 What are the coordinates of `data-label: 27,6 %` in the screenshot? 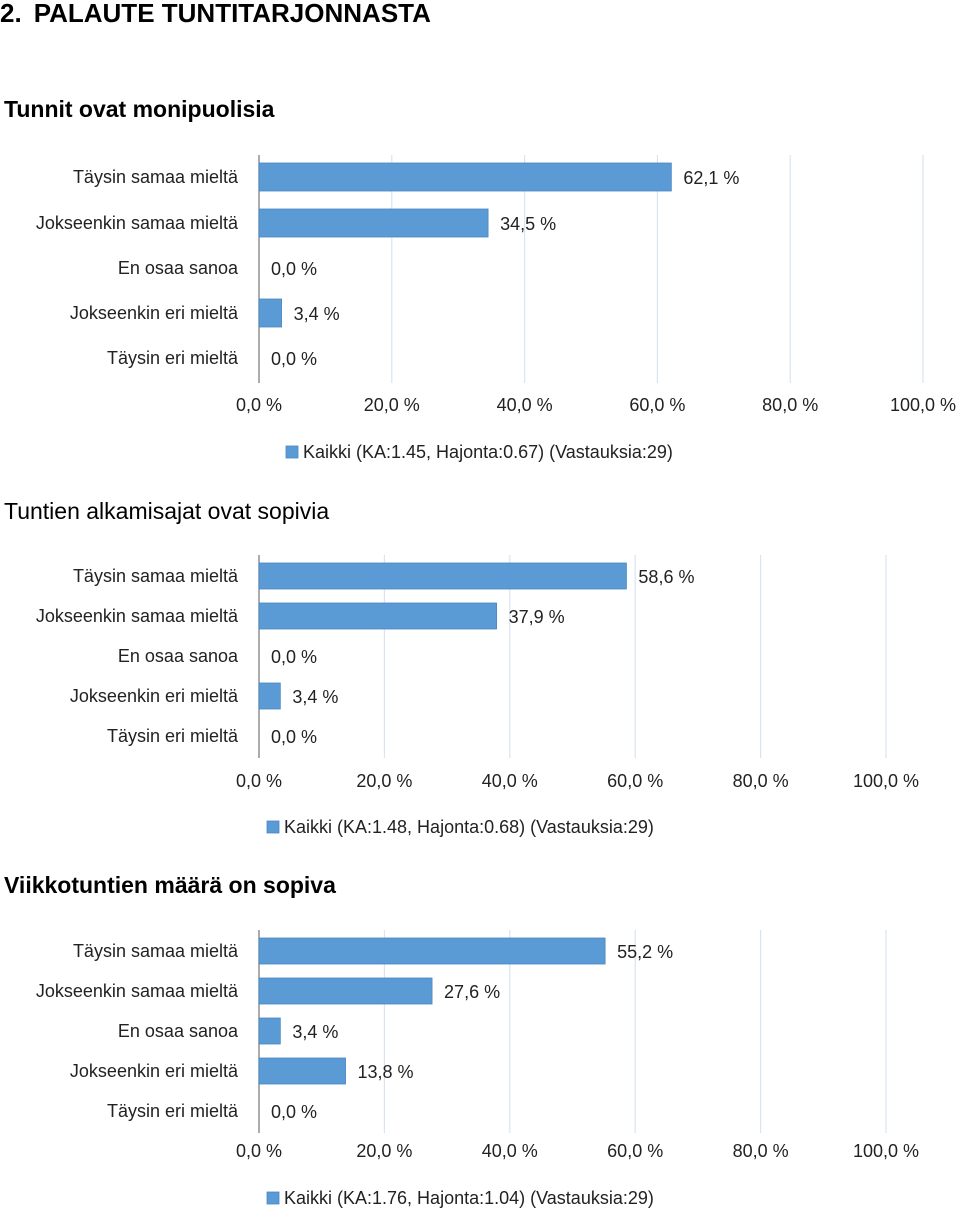 It's located at (472, 992).